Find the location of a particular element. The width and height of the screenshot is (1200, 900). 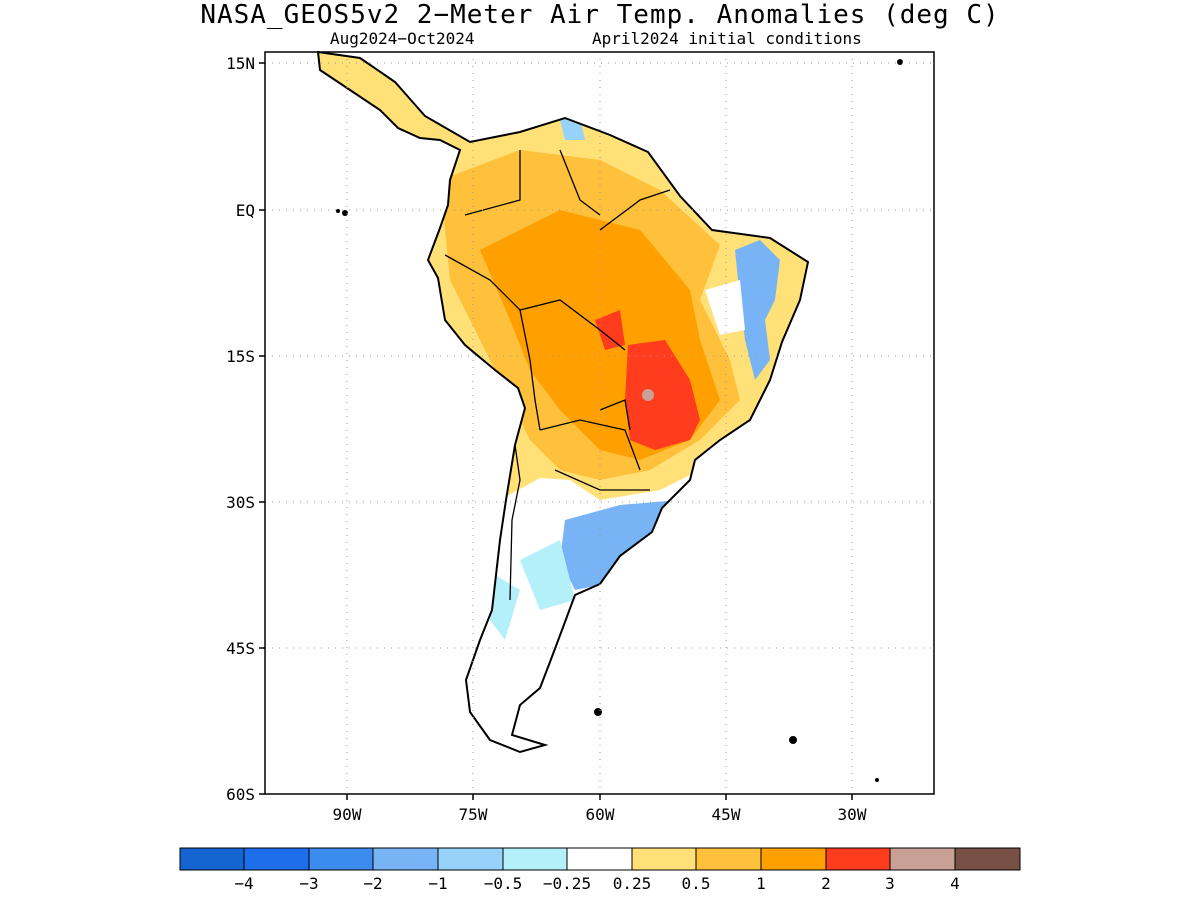

colorbar-label: −1 is located at coordinates (437, 883).